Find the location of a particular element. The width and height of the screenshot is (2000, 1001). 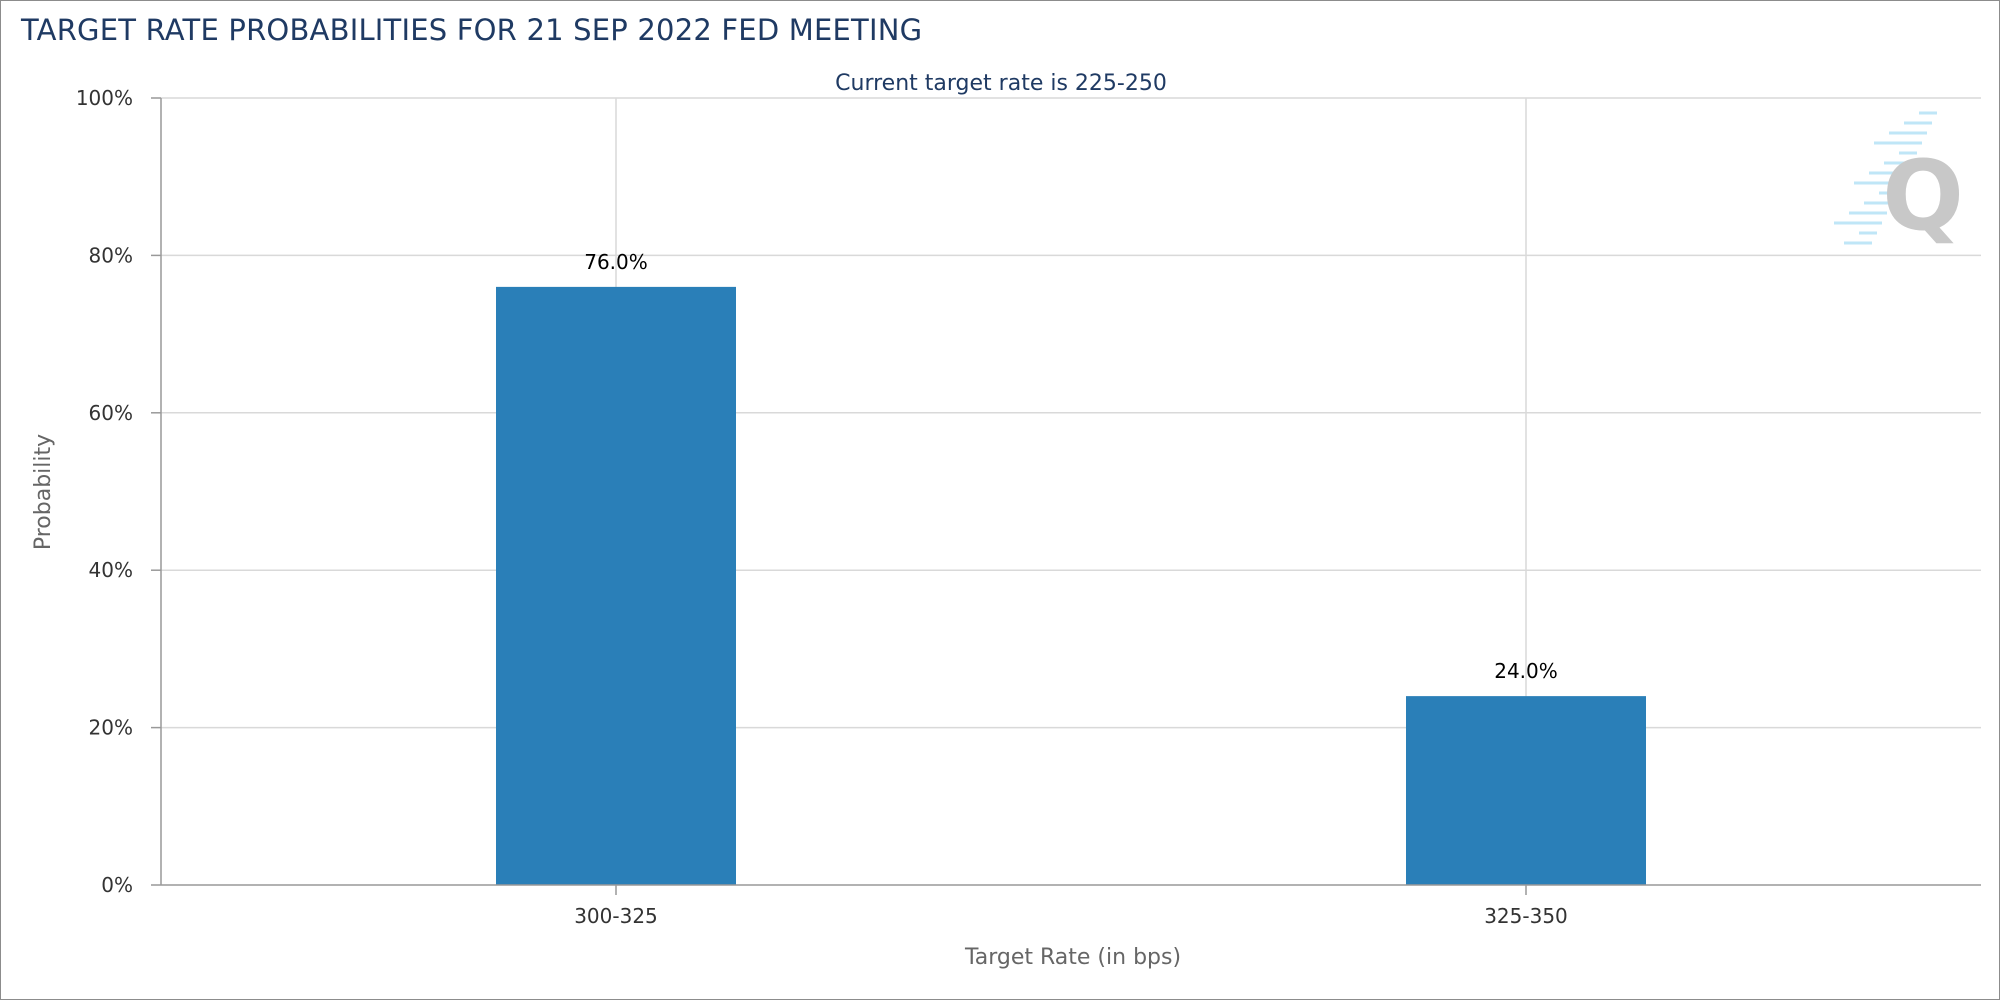

y-tick-label: 0% is located at coordinates (117, 885).